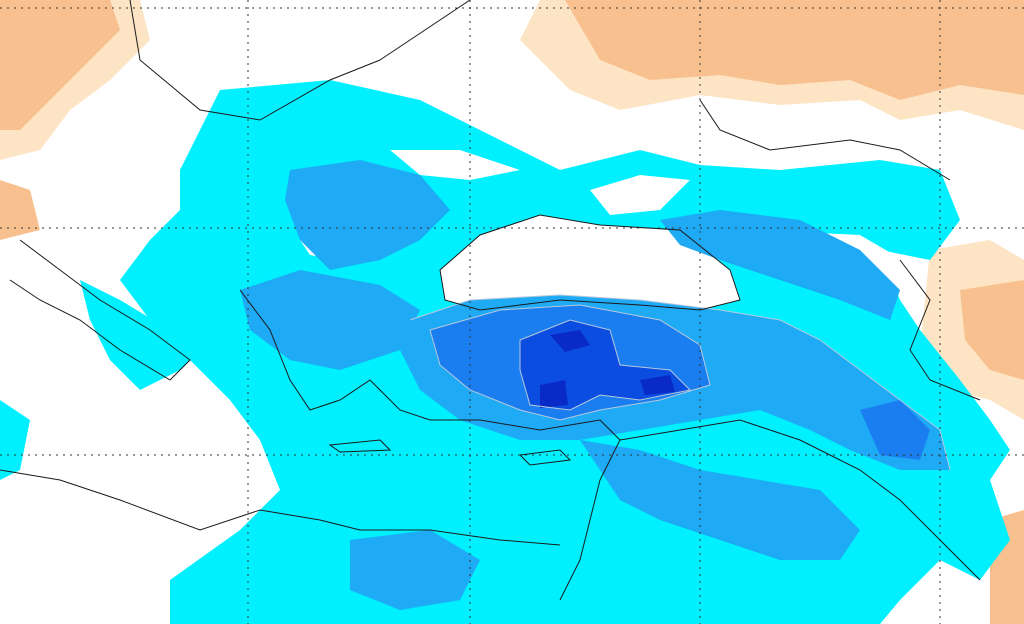 This screenshot has height=624, width=1024. I want to click on caspian-coast, so click(940, 330).